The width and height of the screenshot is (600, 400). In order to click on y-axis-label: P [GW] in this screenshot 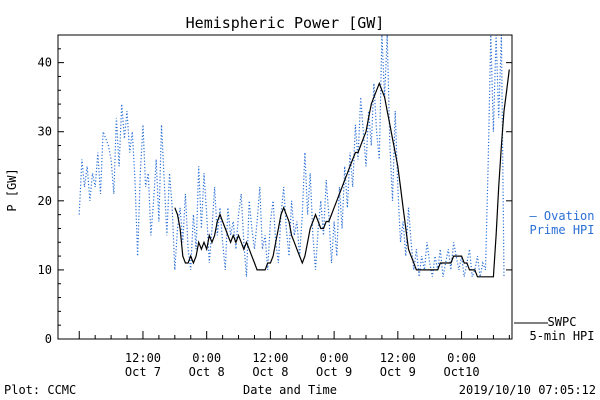, I will do `click(12, 189)`.